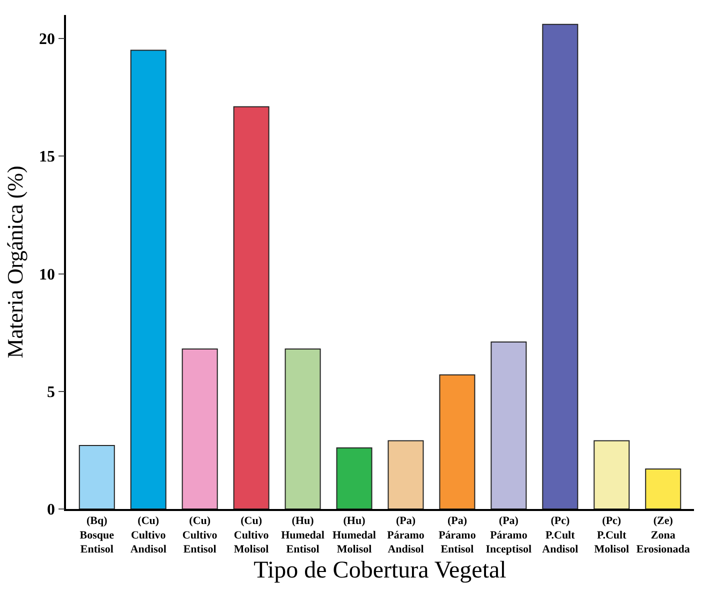 Image resolution: width=702 pixels, height=606 pixels. I want to click on x-tick-label: (Ze) Zona Erosionada, so click(663, 535).